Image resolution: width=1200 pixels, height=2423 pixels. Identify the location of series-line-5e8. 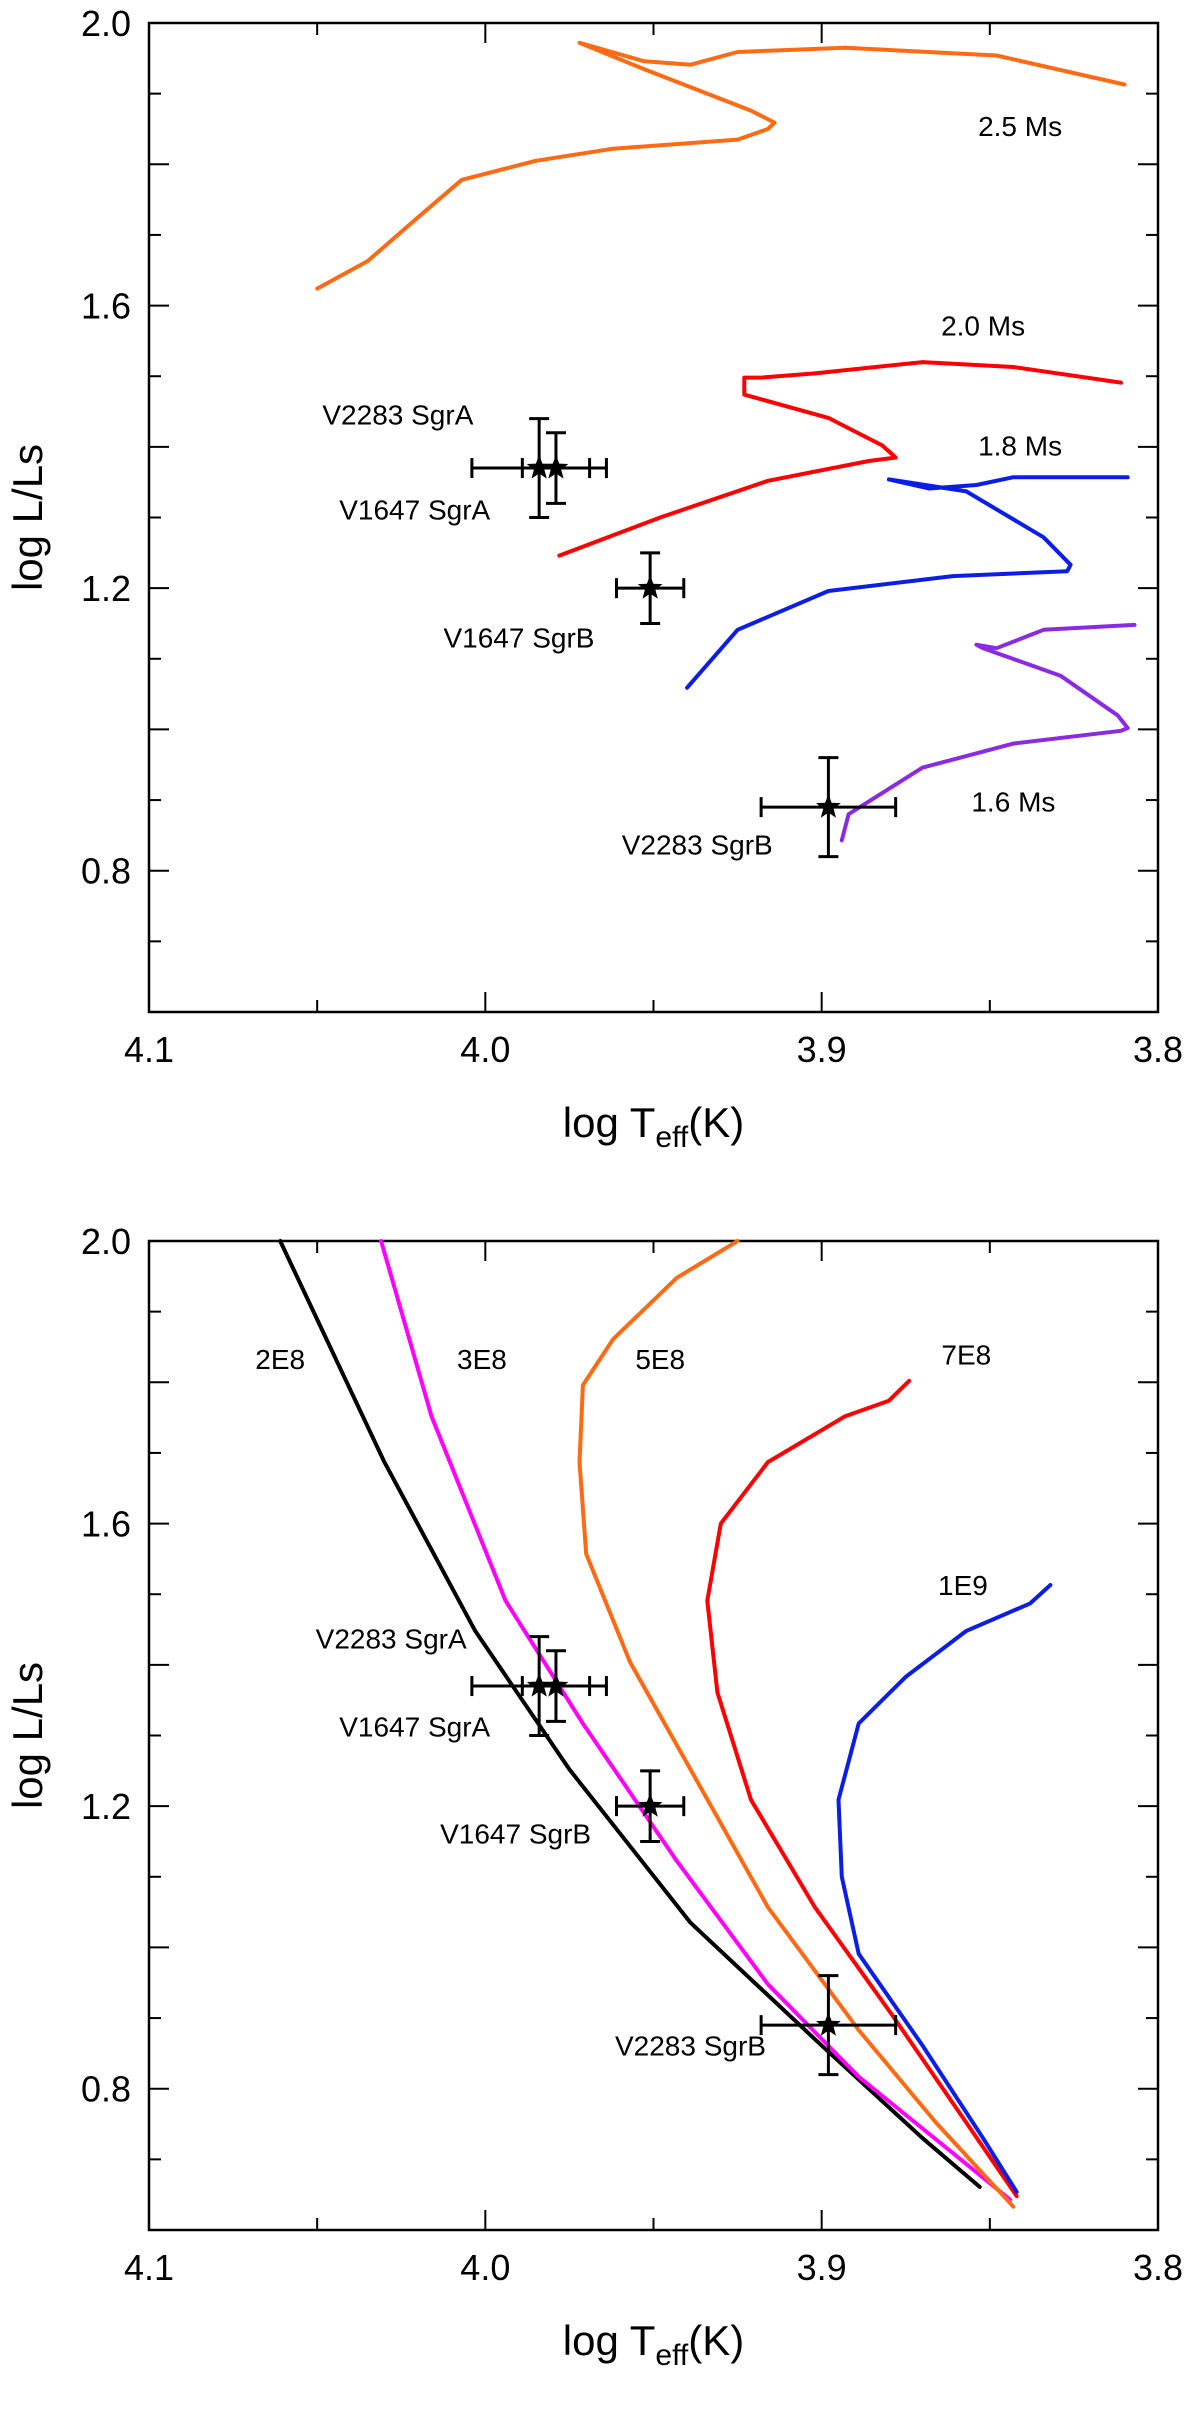
(796, 1724).